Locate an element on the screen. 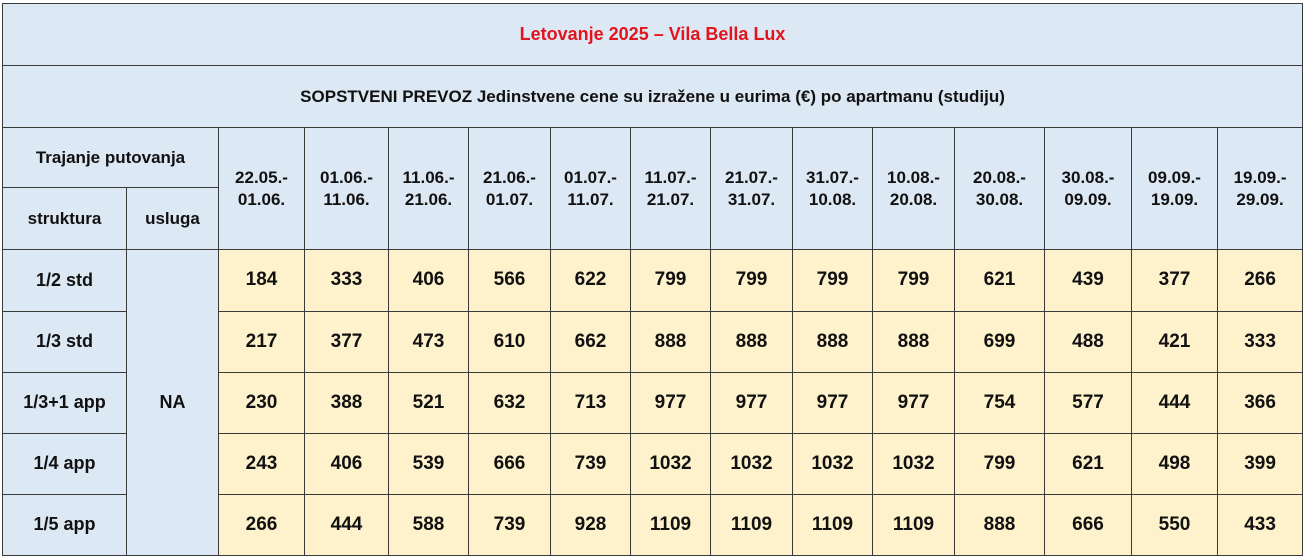  price-cell: 473 is located at coordinates (428, 341).